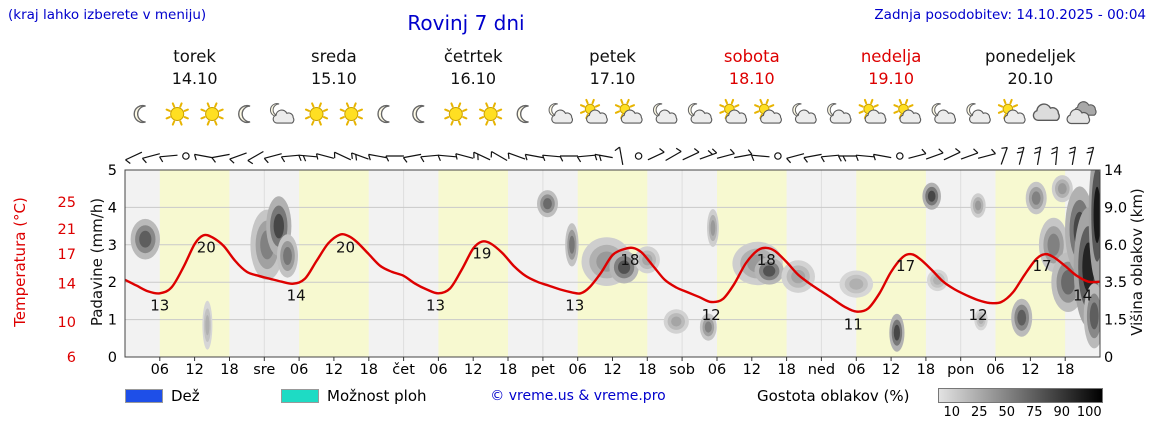  What do you see at coordinates (1030, 78) in the screenshot?
I see `day-date: 20.10` at bounding box center [1030, 78].